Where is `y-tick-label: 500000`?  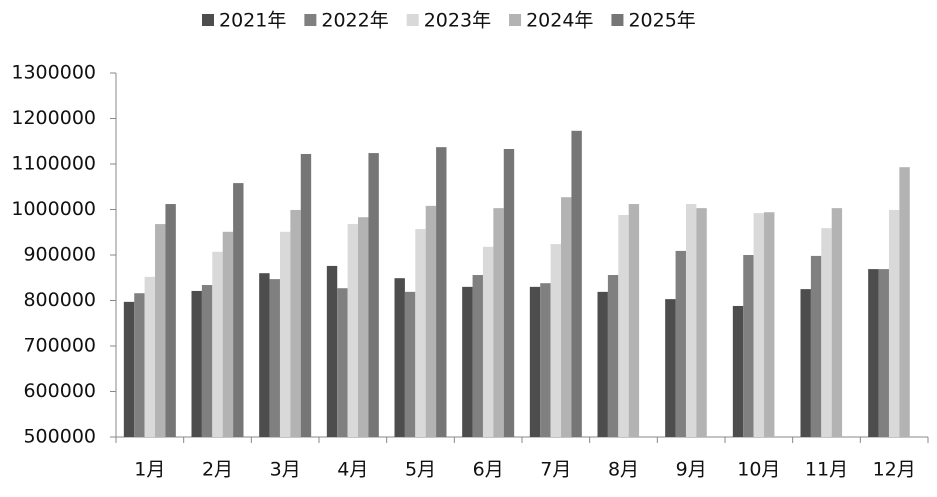 y-tick-label: 500000 is located at coordinates (59, 437).